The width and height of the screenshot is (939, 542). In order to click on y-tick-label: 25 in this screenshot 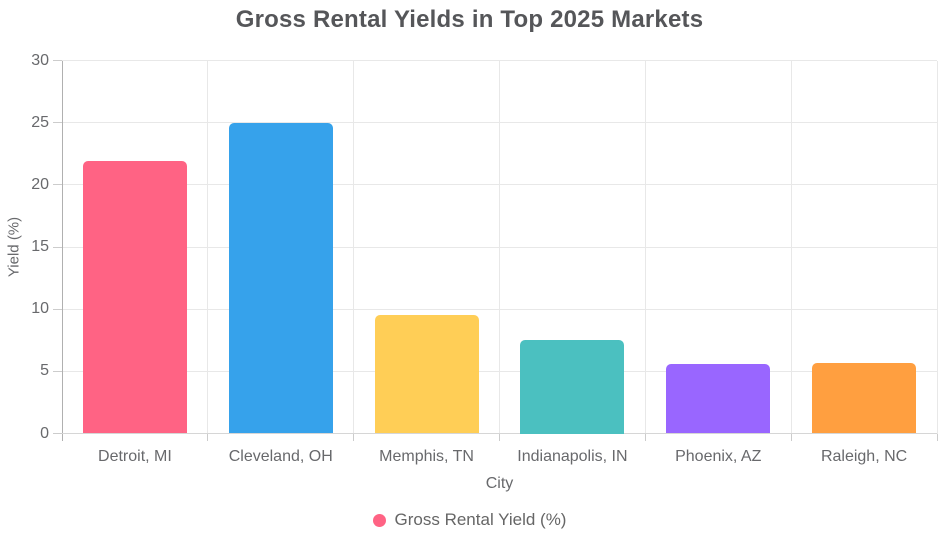, I will do `click(40, 122)`.